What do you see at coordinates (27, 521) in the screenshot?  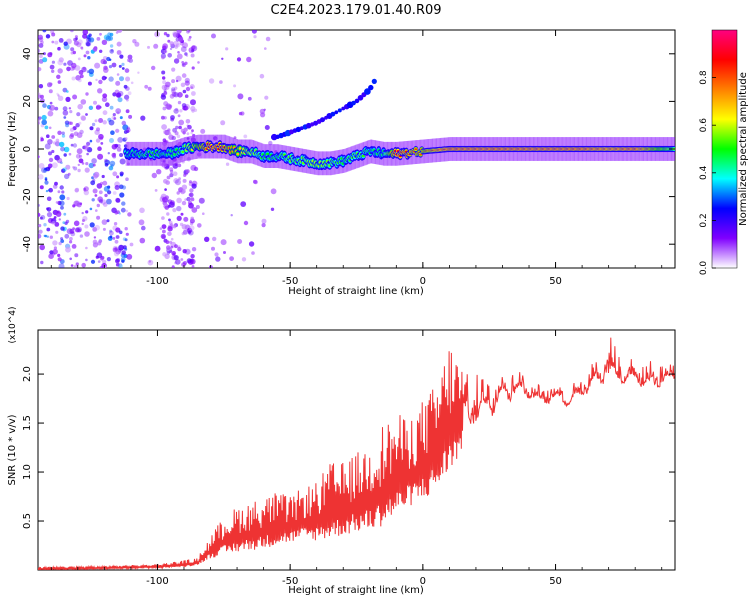 I see `snr-y-tick-label: 0.5` at bounding box center [27, 521].